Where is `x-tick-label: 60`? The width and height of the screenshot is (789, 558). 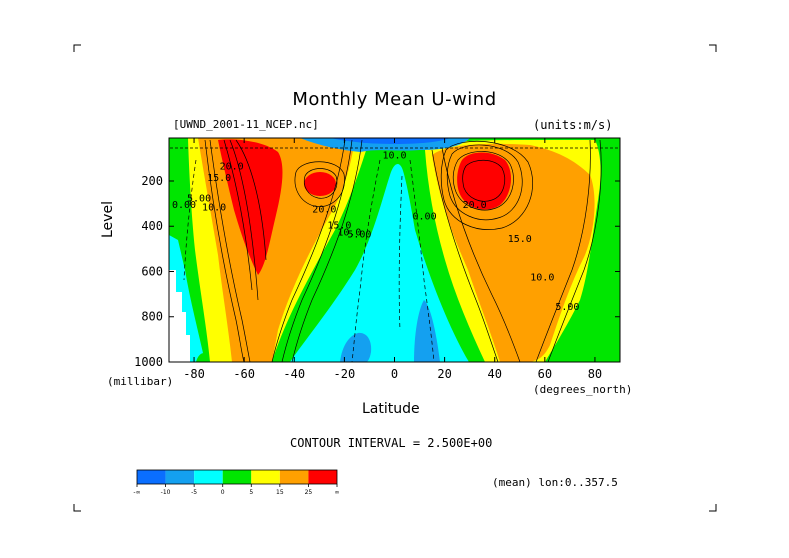
x-tick-label: 60 is located at coordinates (545, 374).